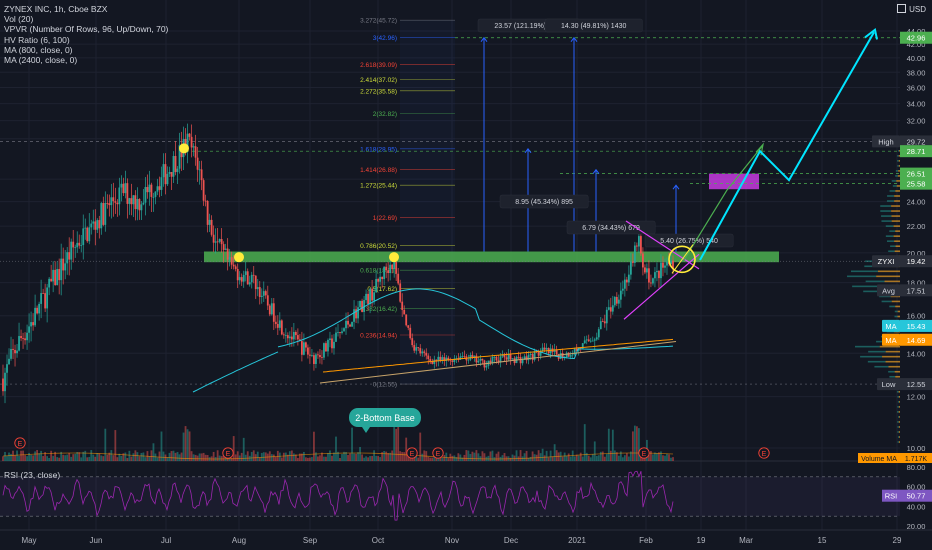 This screenshot has height=550, width=932. What do you see at coordinates (427, 202) in the screenshot?
I see `fib-background` at bounding box center [427, 202].